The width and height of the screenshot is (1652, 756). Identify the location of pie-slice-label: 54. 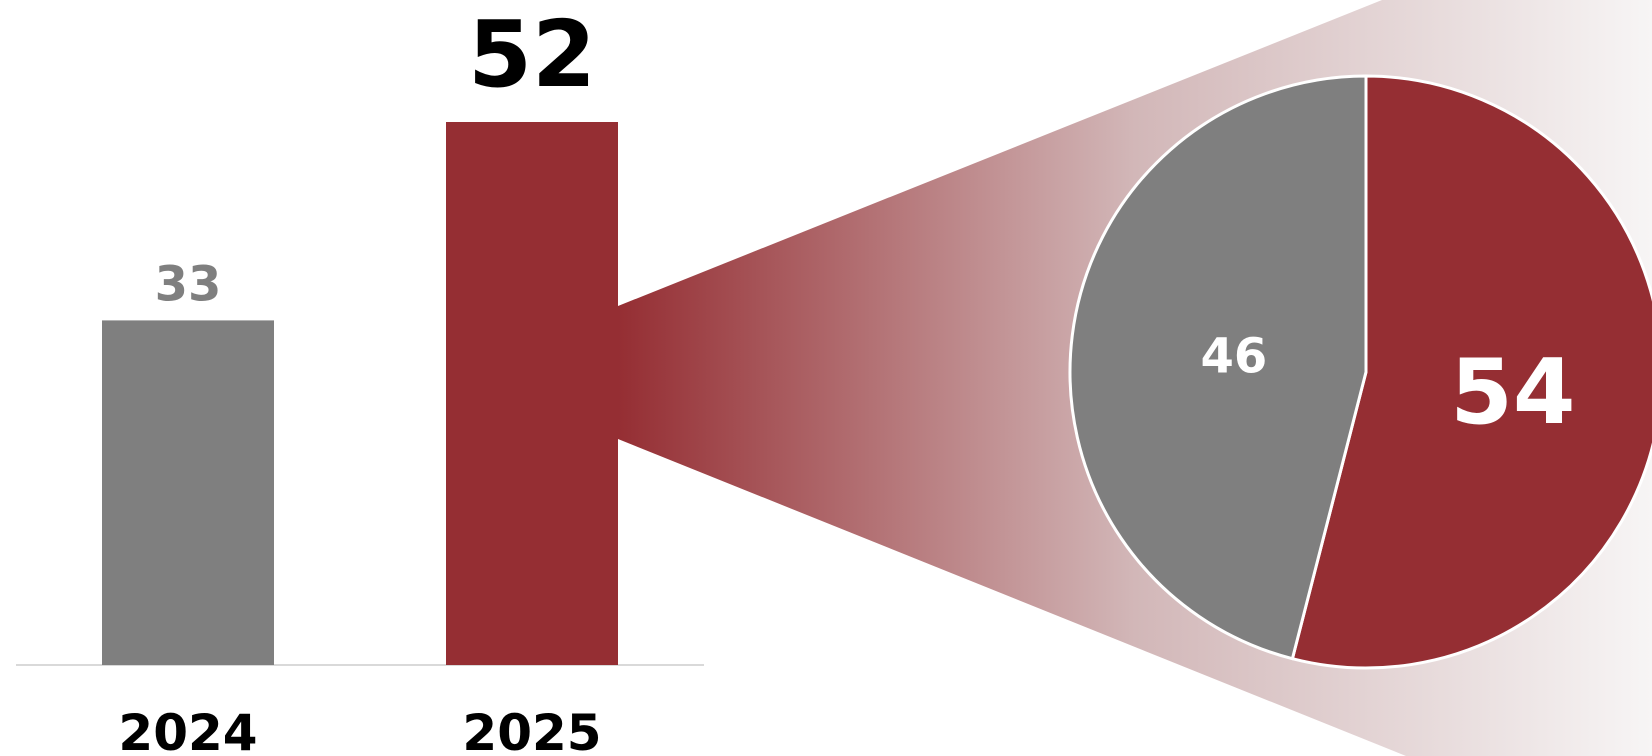
(1512, 392).